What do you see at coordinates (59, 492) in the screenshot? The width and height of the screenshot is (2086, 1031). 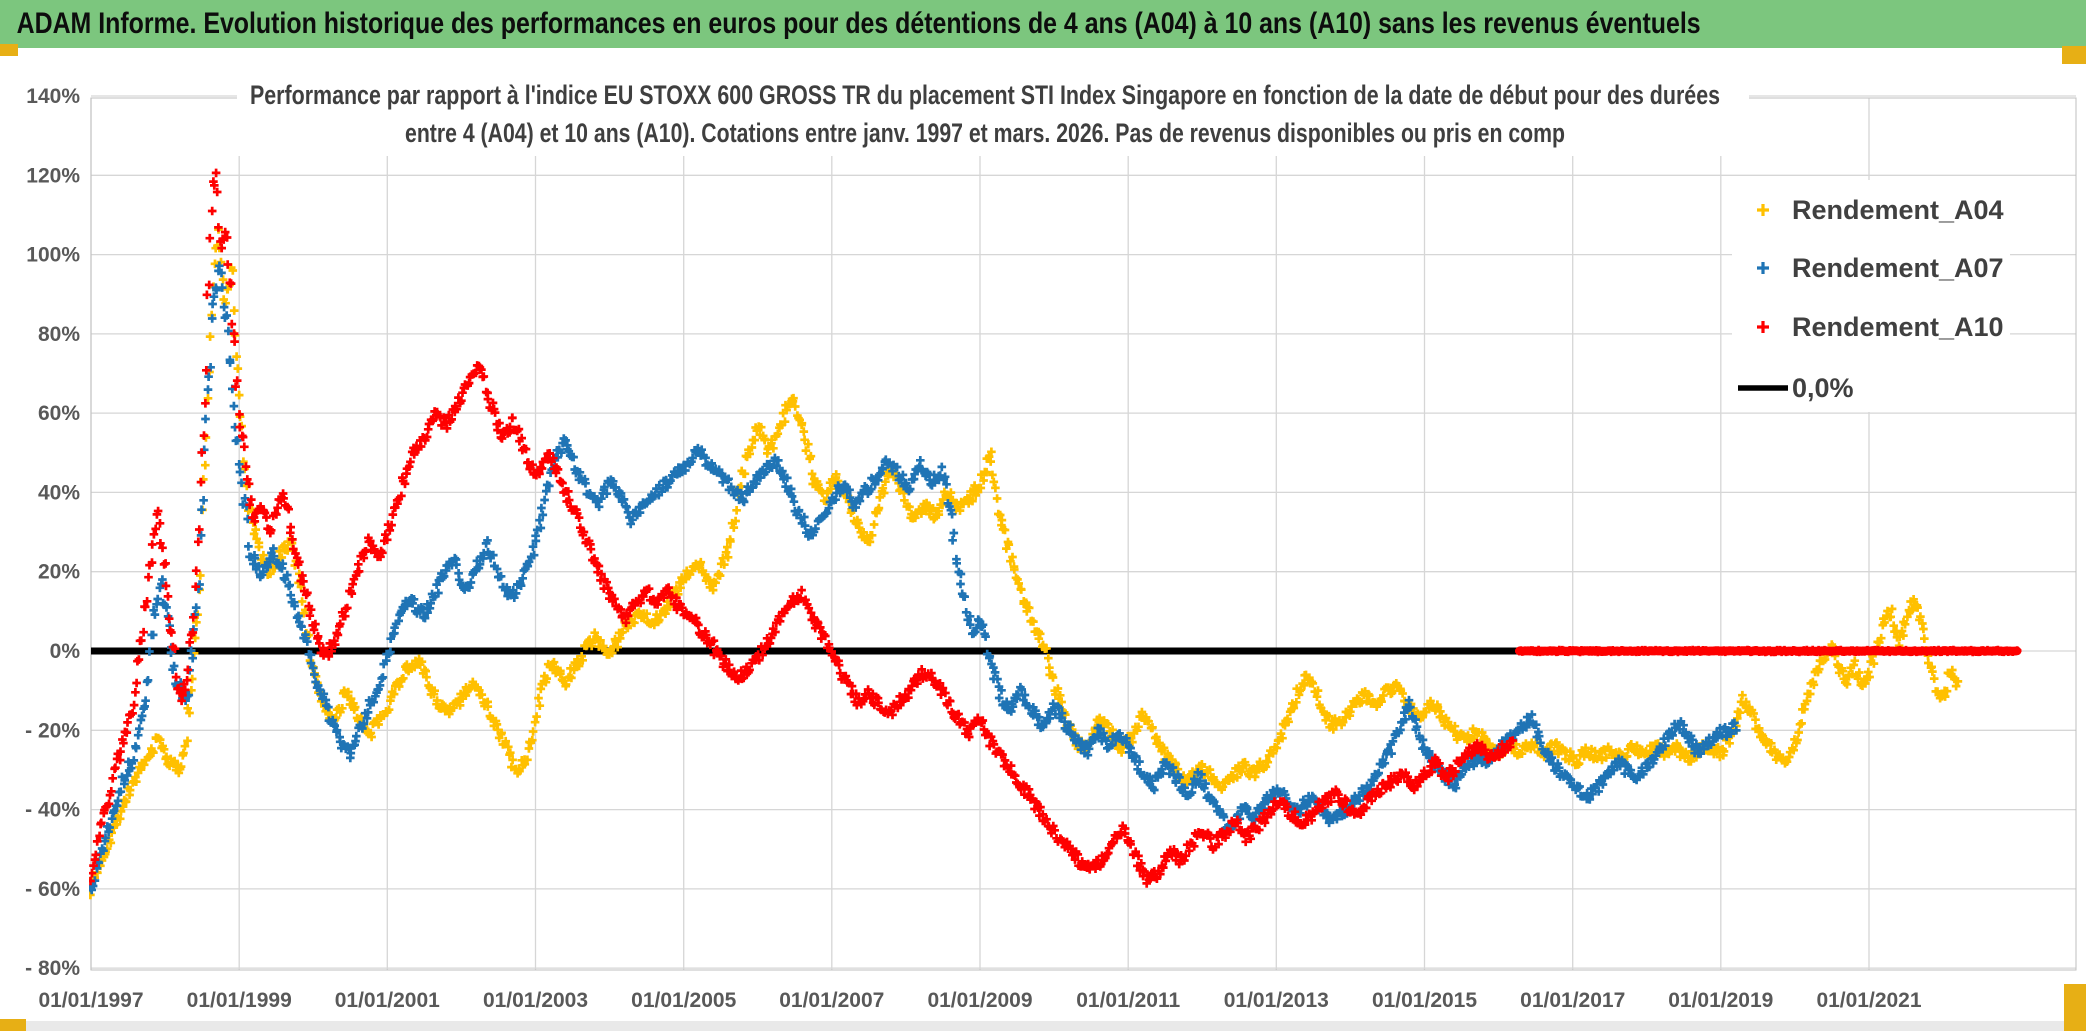 I see `y-tick-label: 40%` at bounding box center [59, 492].